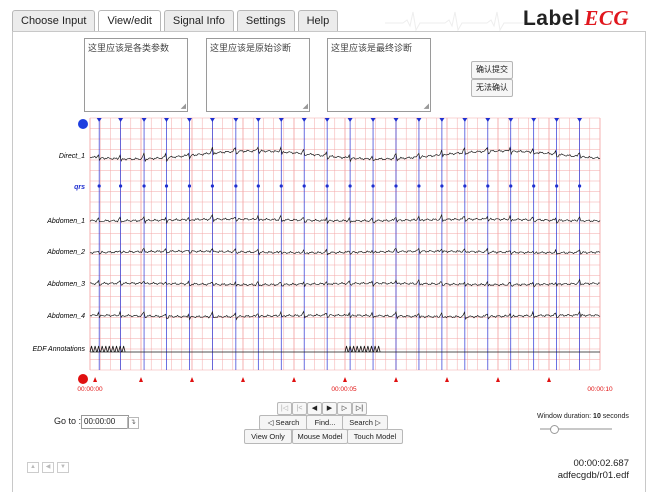 Image resolution: width=657 pixels, height=494 pixels. Describe the element at coordinates (48, 467) in the screenshot. I see `scroll-left-button: ◀` at that location.